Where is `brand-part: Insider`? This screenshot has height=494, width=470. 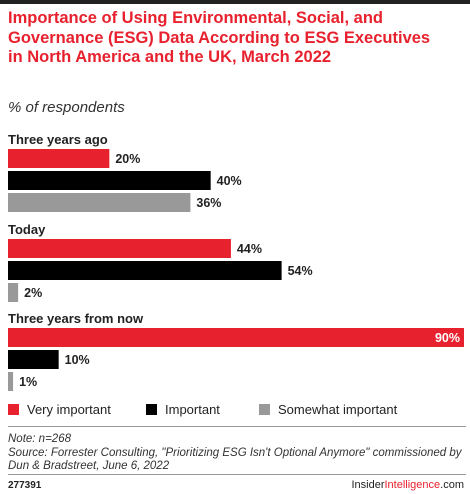 brand-part: Insider is located at coordinates (368, 485).